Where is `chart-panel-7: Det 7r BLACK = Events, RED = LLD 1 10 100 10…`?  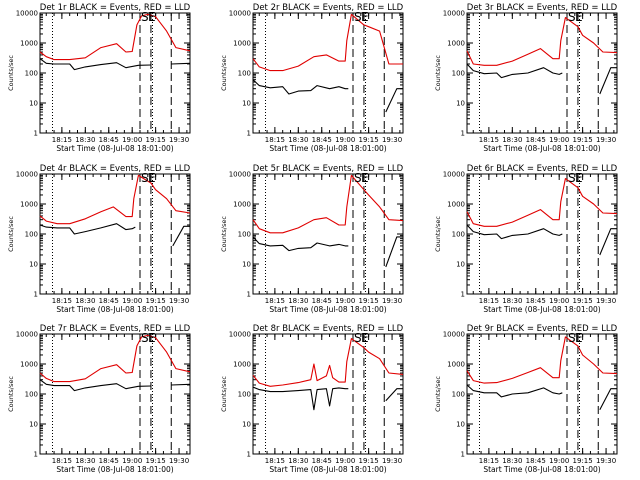
chart-panel-7: Det 7r BLACK = Events, RED = LLD 1 10 100 10… is located at coordinates (99, 399).